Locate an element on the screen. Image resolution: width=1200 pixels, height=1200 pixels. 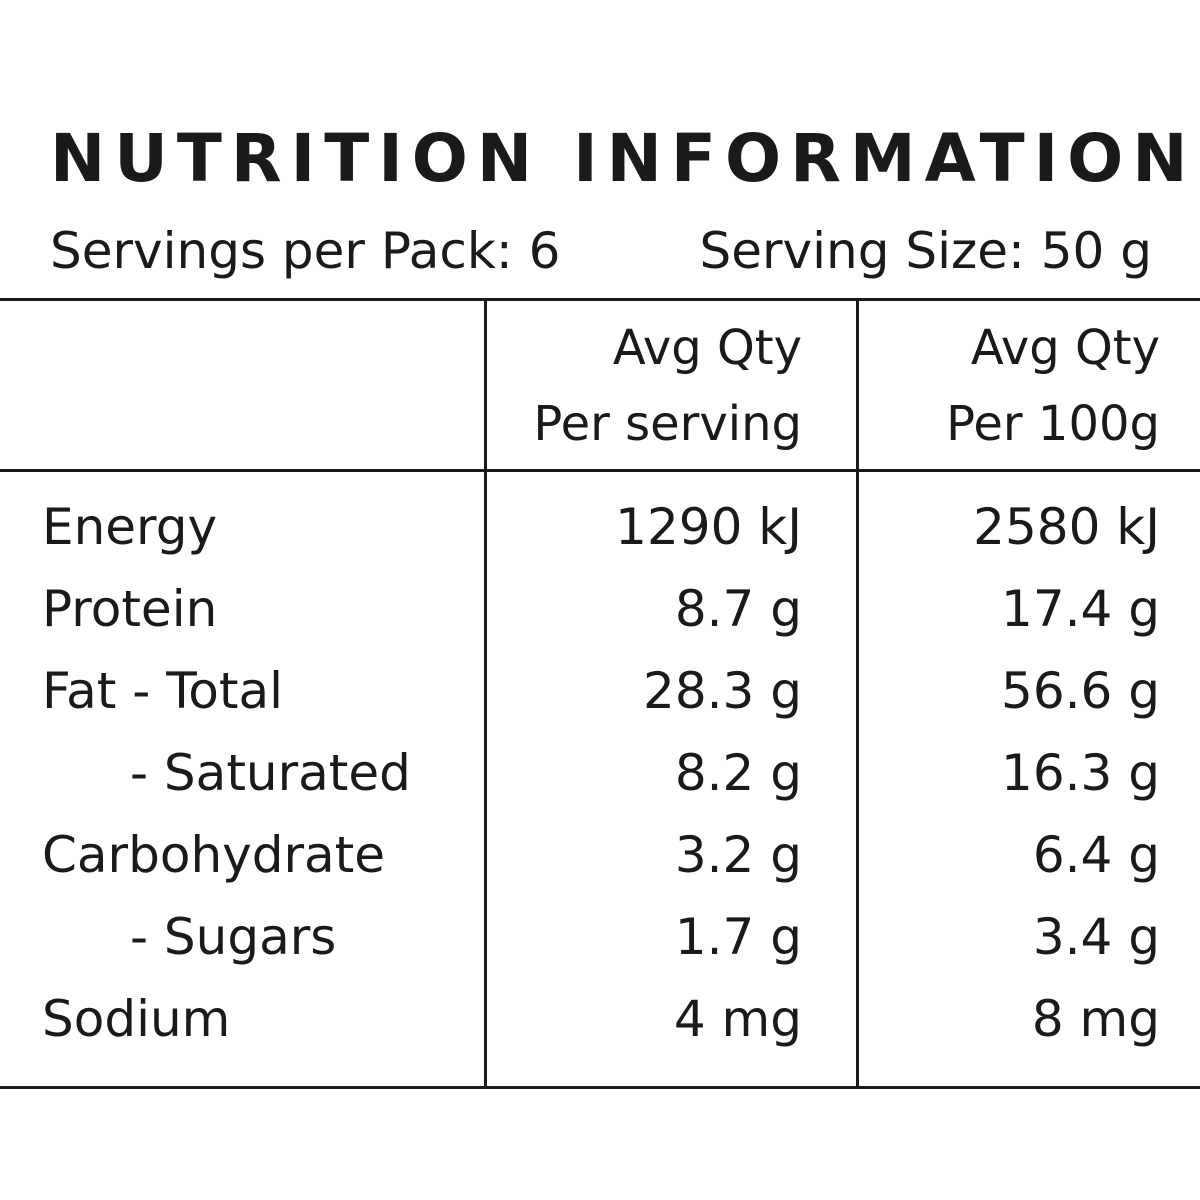
nutrient: Sodium is located at coordinates (136, 1019).